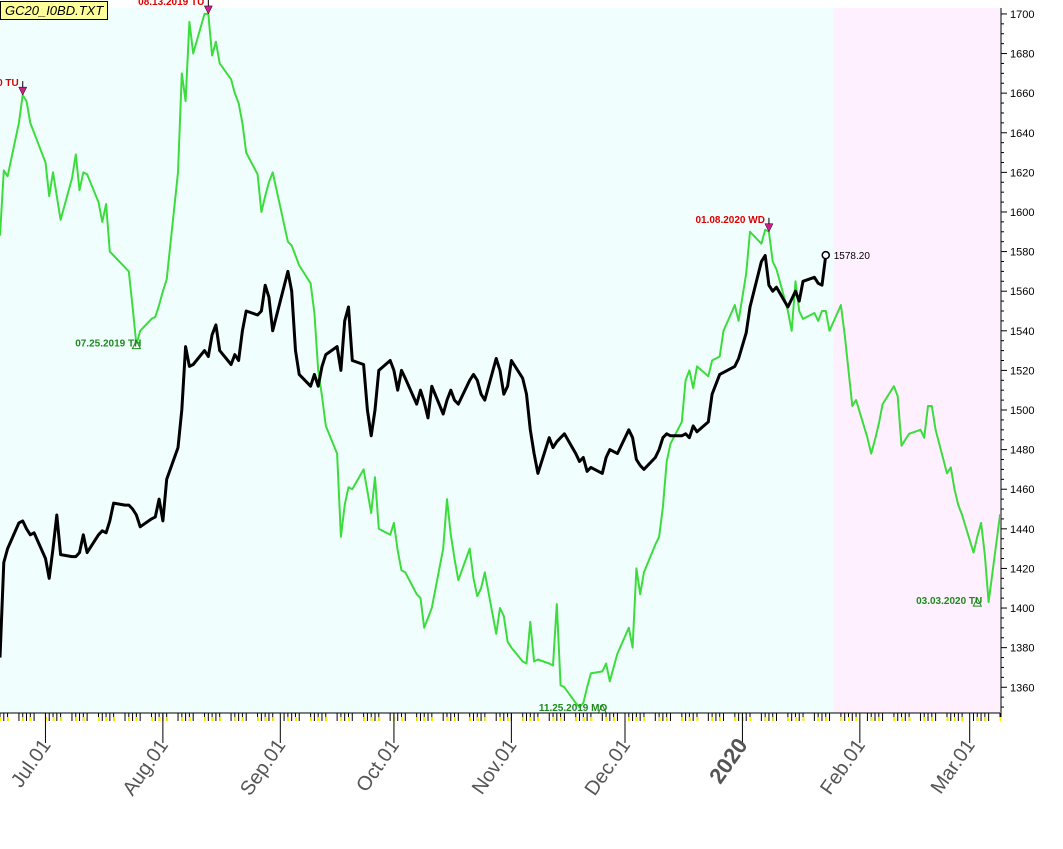 The height and width of the screenshot is (849, 1063). What do you see at coordinates (263, 767) in the screenshot?
I see `x-tick-label: Sep.01` at bounding box center [263, 767].